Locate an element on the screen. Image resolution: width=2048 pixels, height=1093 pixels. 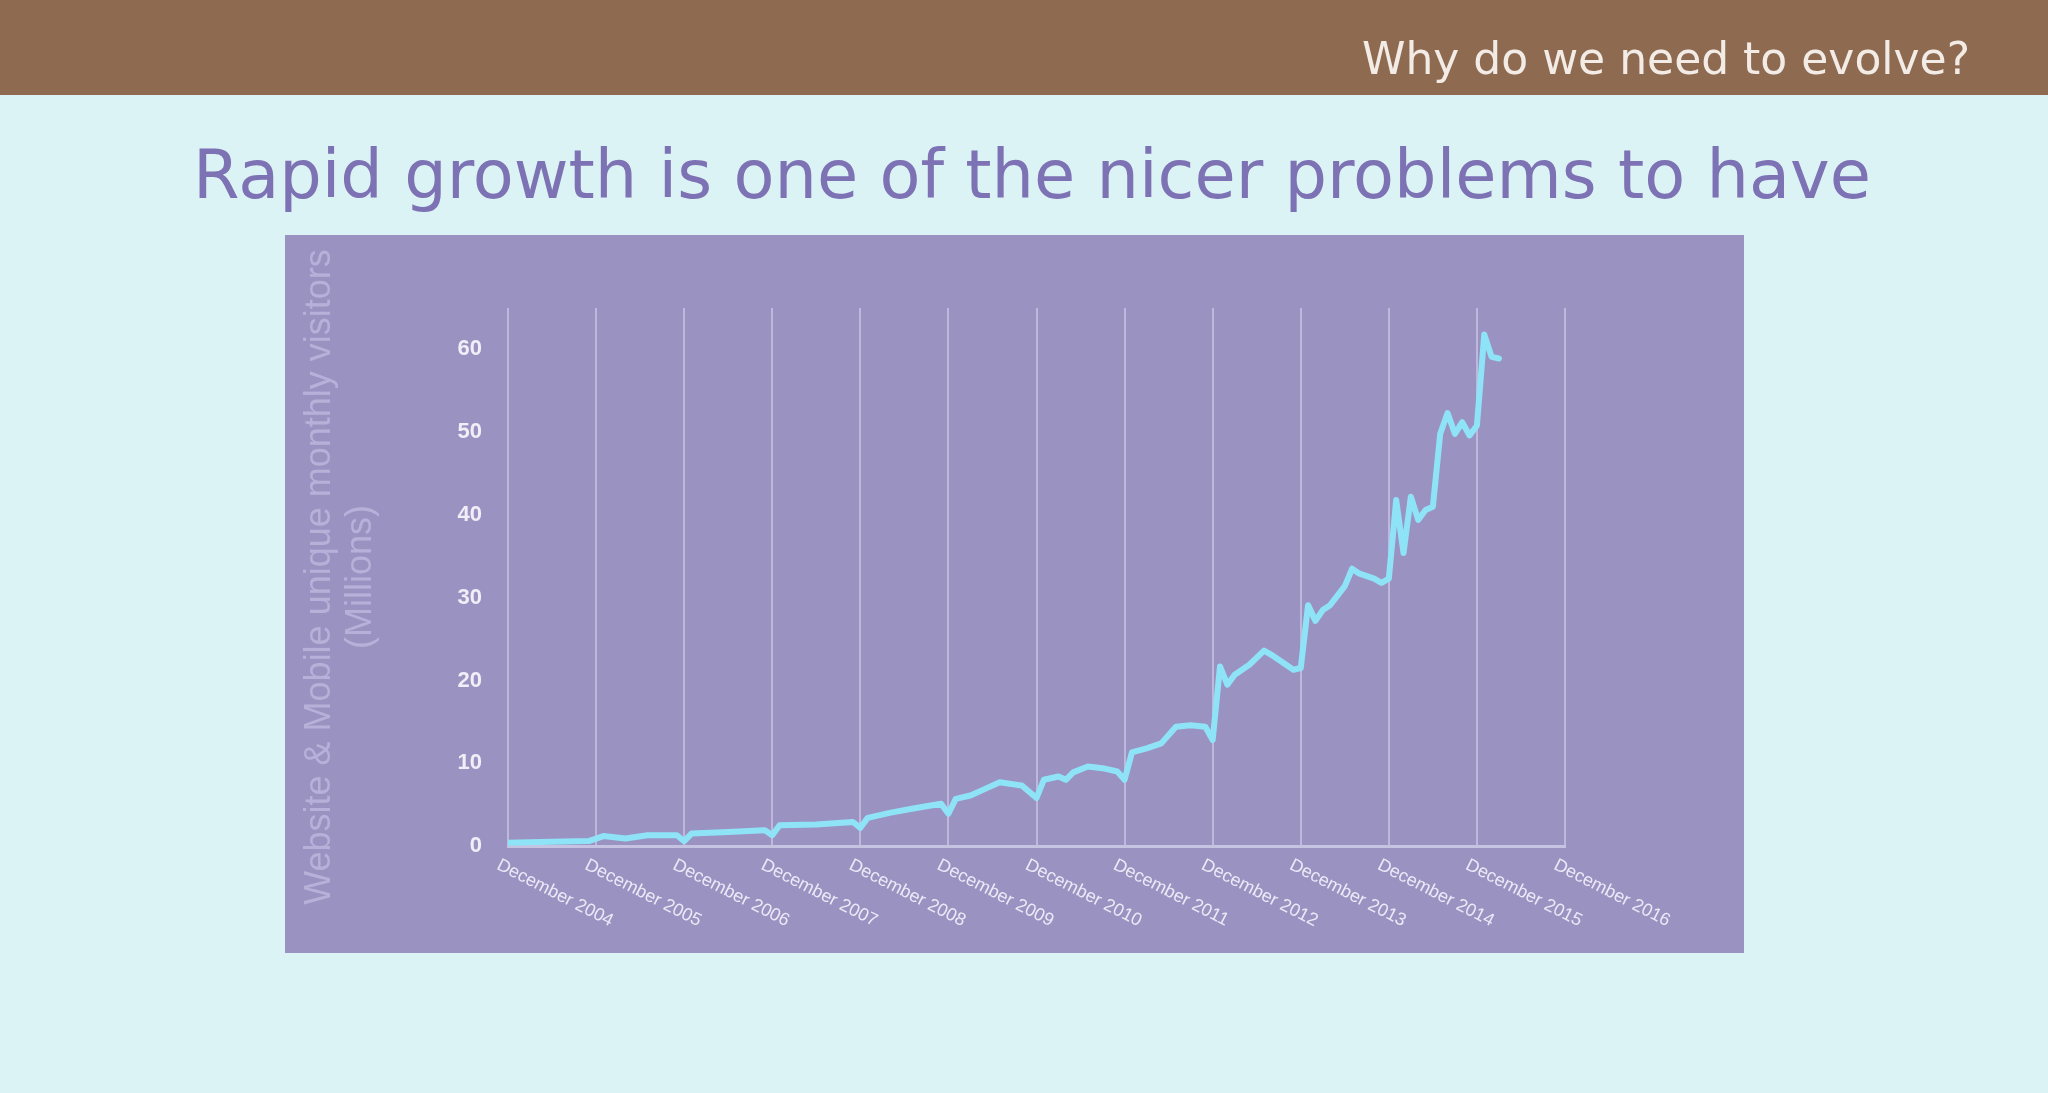
chart-title: Rapid growth is one of the nicer problems to have is located at coordinates (1032, 175).